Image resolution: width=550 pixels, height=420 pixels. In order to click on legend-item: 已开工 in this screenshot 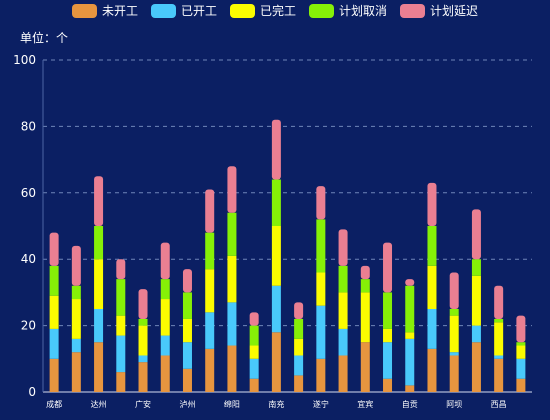, I will do `click(183, 11)`.